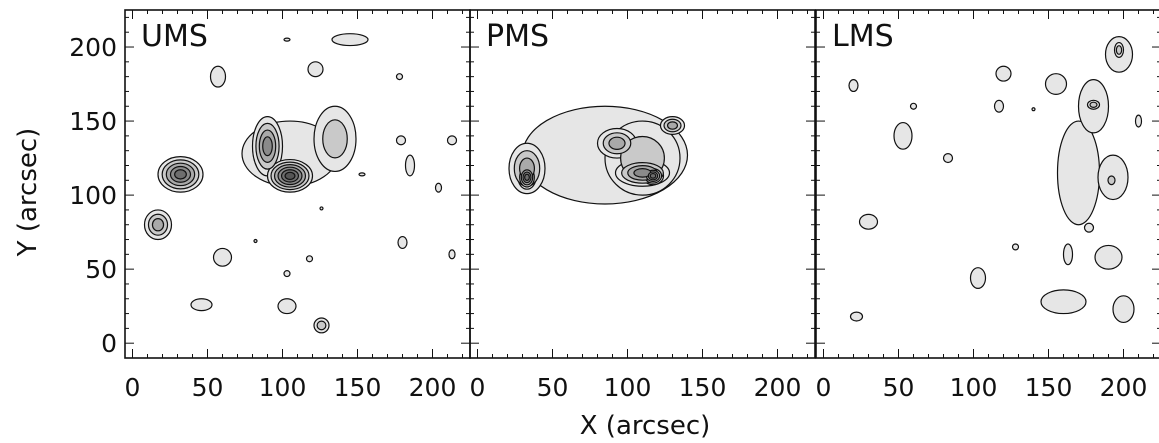  I want to click on y-tick-label: 0, so click(109, 343).